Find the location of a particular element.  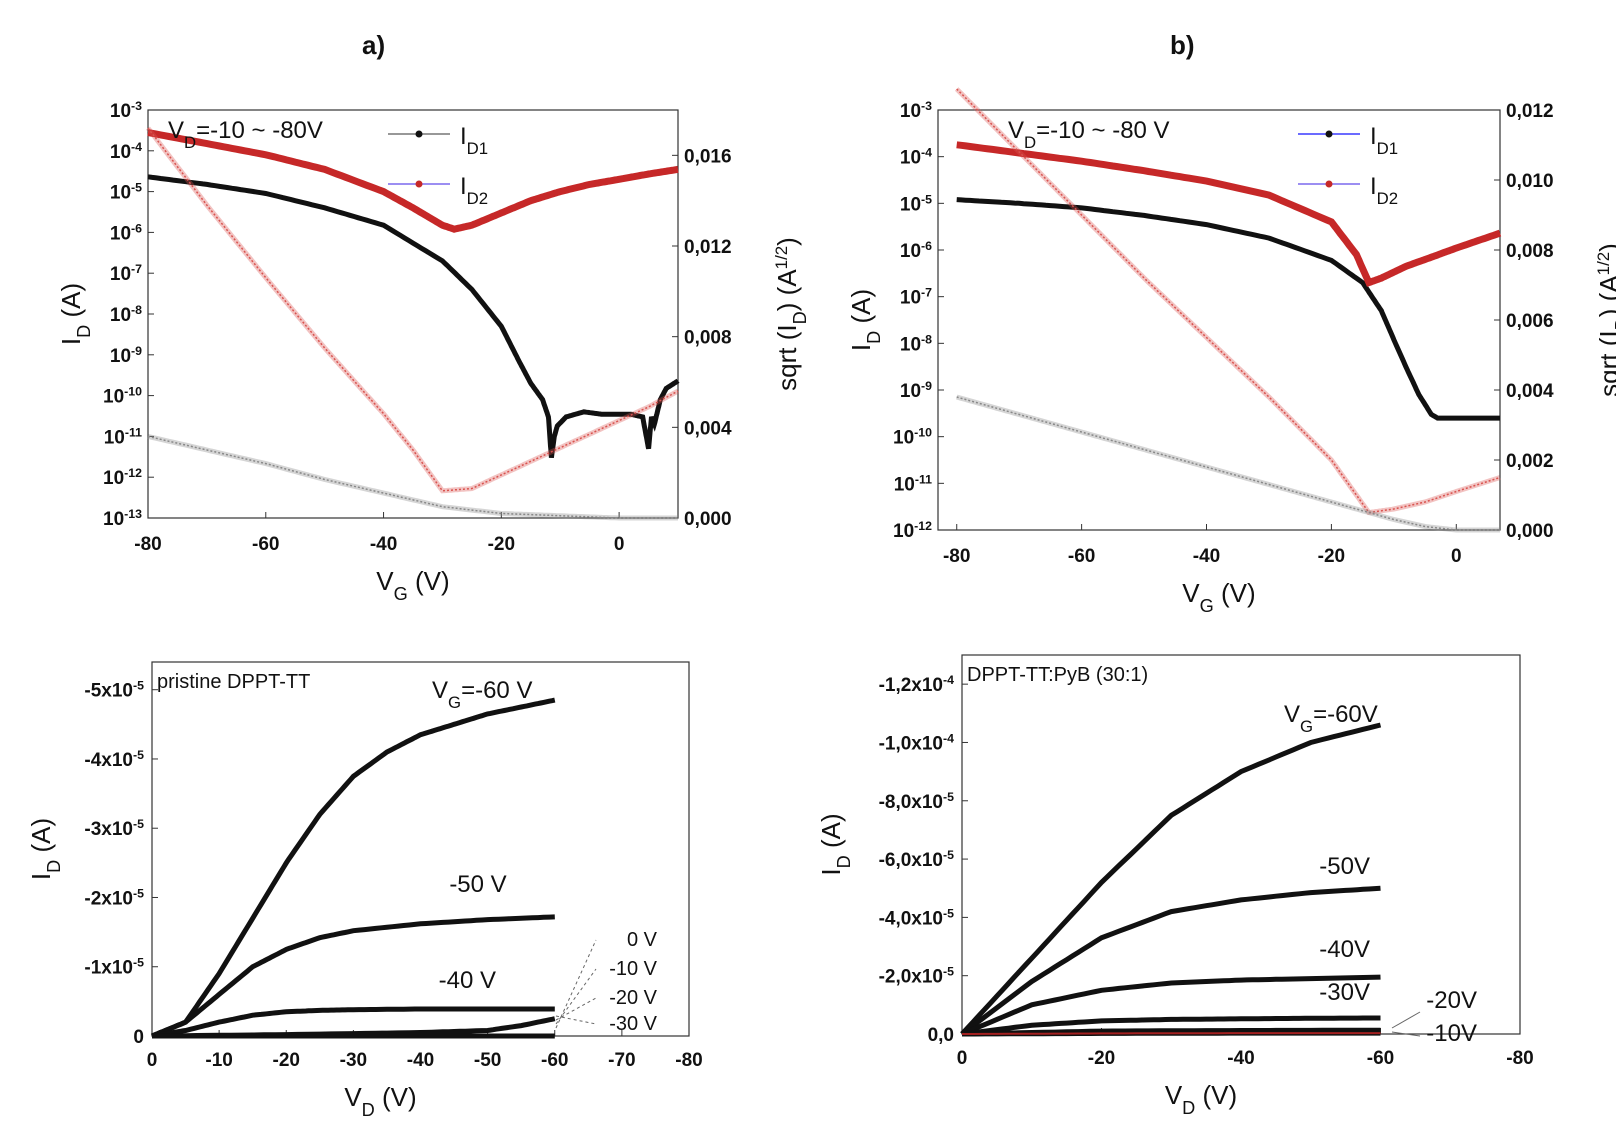

curve-label-10: -10V is located at coordinates (1451, 1033).